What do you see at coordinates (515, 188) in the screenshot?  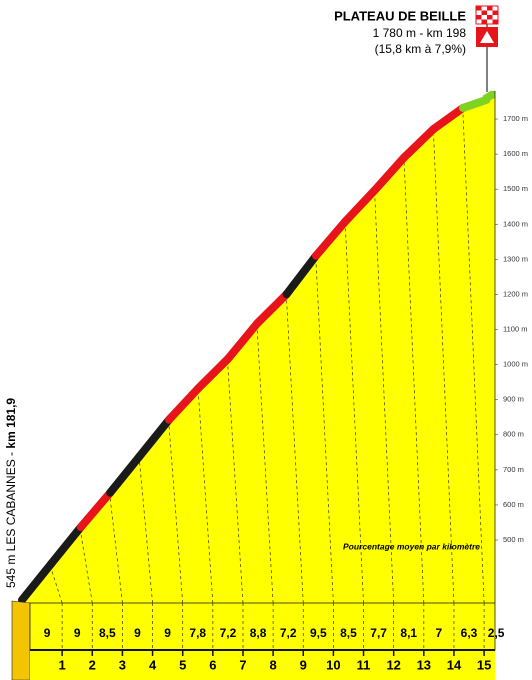 I see `y-tick-label: 1500 m` at bounding box center [515, 188].